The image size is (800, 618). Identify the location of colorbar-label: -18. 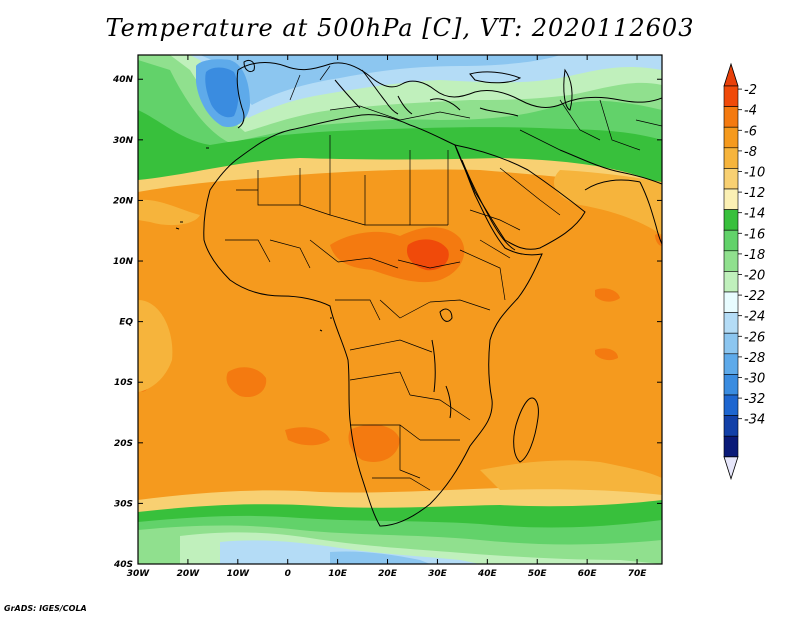
(754, 255).